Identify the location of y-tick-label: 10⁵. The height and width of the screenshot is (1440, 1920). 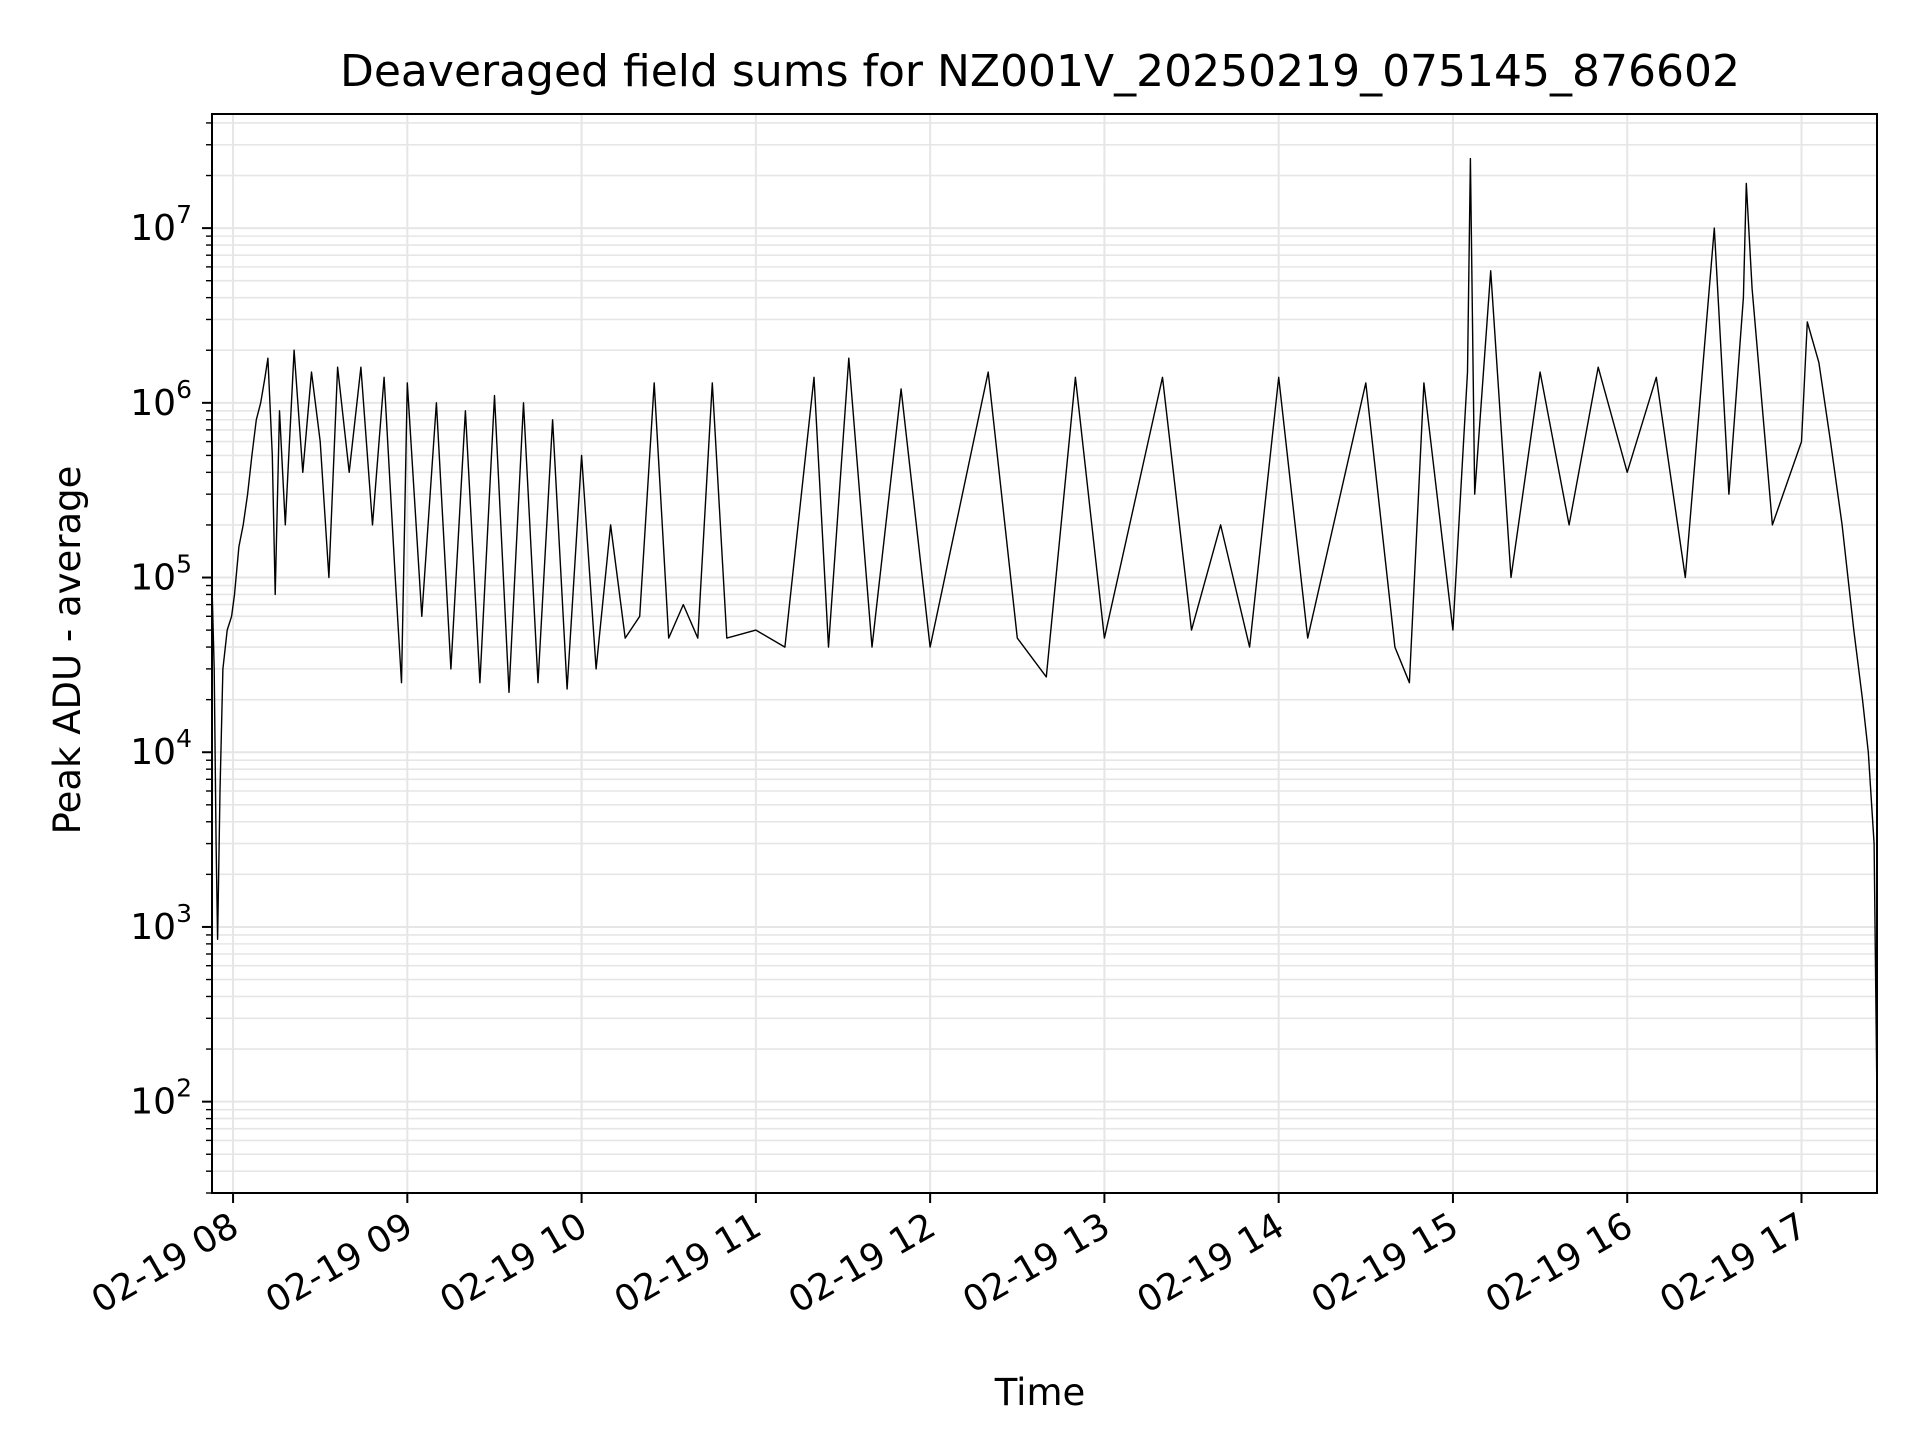
(161, 574).